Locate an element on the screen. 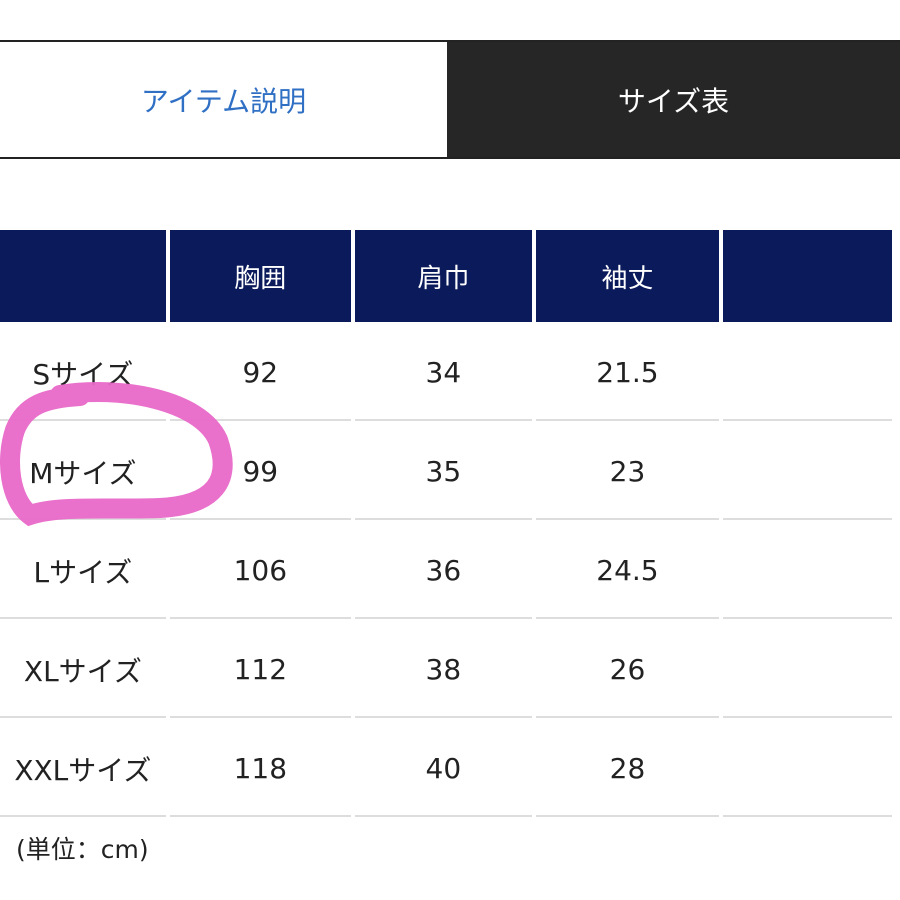 The height and width of the screenshot is (900, 900). measurement-cell: 34 is located at coordinates (443, 373).